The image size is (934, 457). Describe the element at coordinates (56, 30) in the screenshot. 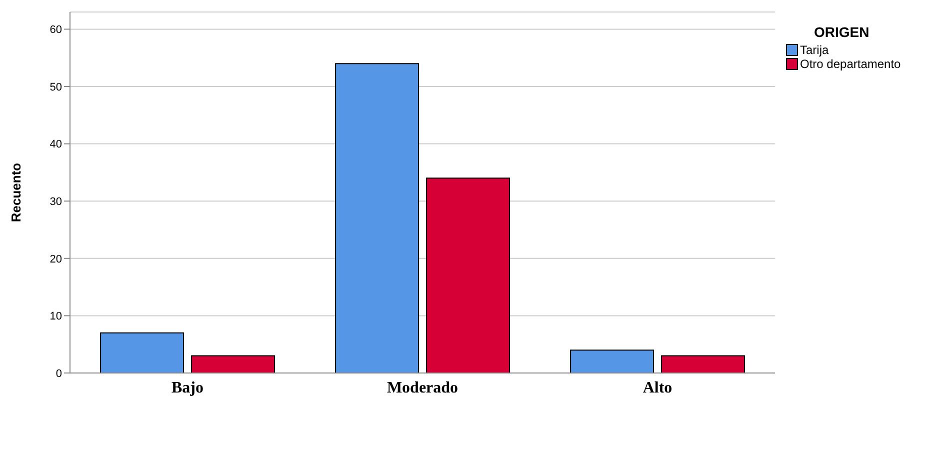

I see `y-tick-label: 60` at that location.